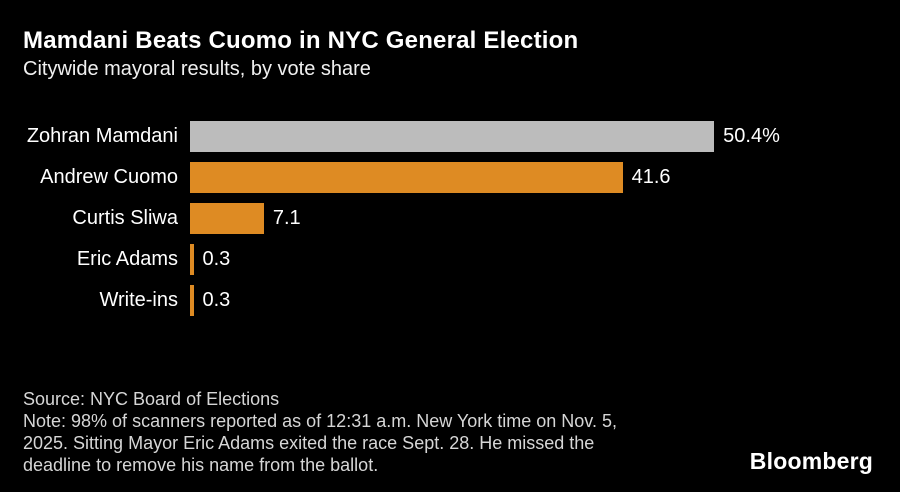 This screenshot has width=900, height=492. What do you see at coordinates (151, 399) in the screenshot?
I see `source-note: Source: NYC Board of Elections` at bounding box center [151, 399].